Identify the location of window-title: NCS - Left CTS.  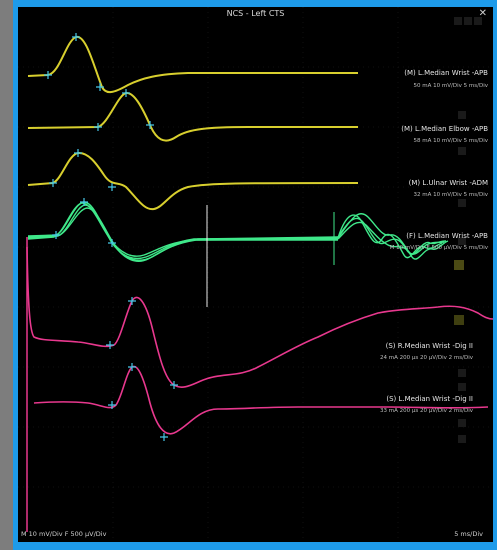
(255, 13).